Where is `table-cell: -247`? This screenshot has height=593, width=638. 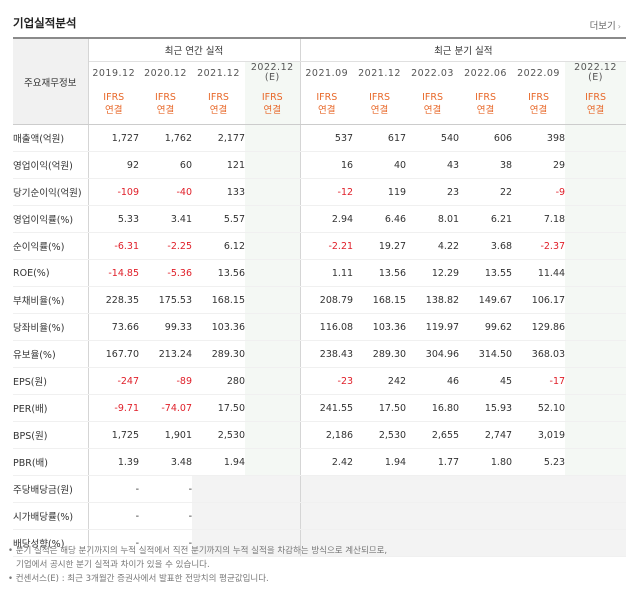
table-cell: -247 is located at coordinates (113, 381).